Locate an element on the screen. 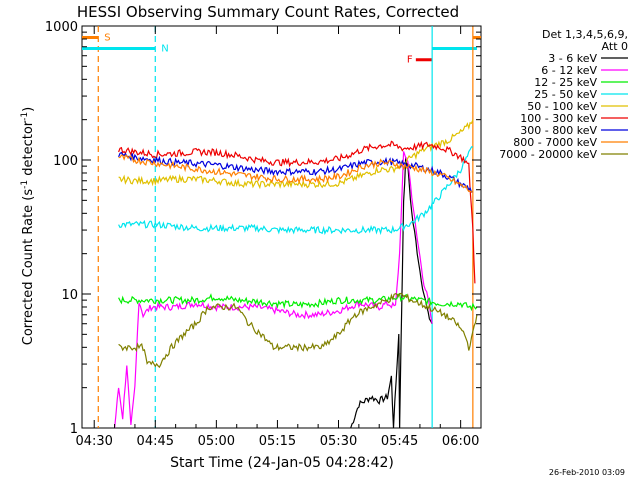 Image resolution: width=640 pixels, height=480 pixels. legend-label: 12 - 25 keV is located at coordinates (565, 82).